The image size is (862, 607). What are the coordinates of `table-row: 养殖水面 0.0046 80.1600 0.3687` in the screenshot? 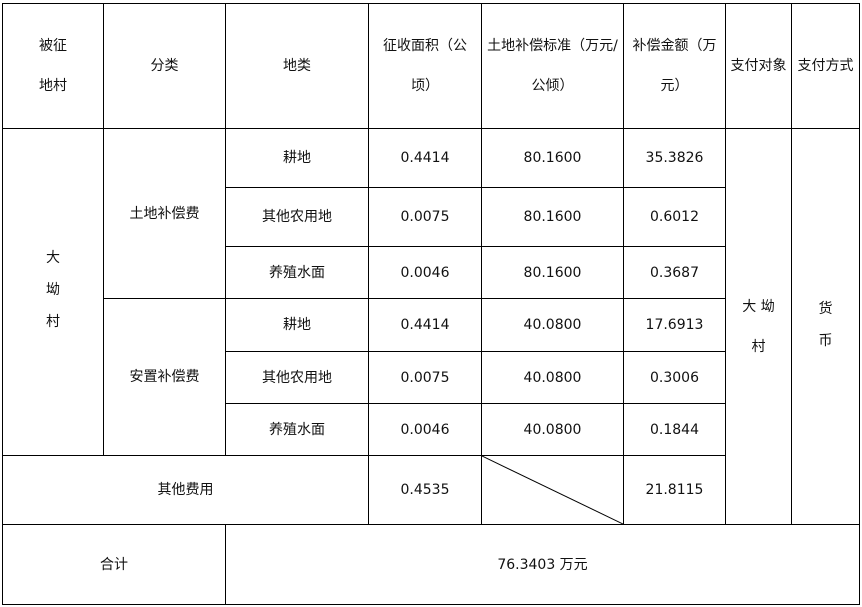 It's located at (431, 272).